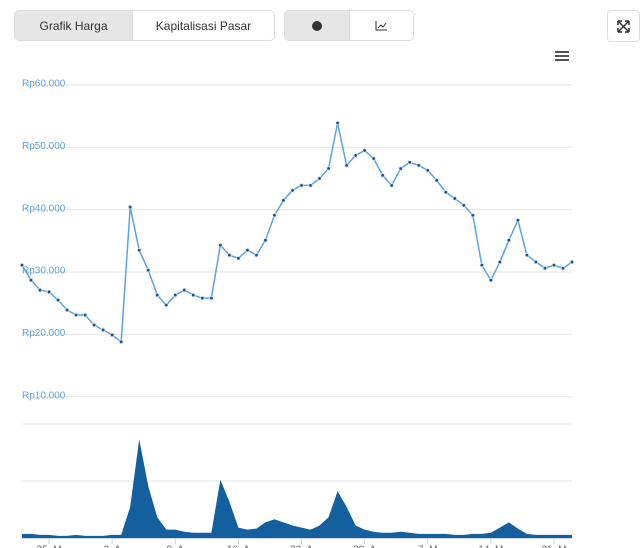  I want to click on y-tick-label: Rp20.000, so click(44, 333).